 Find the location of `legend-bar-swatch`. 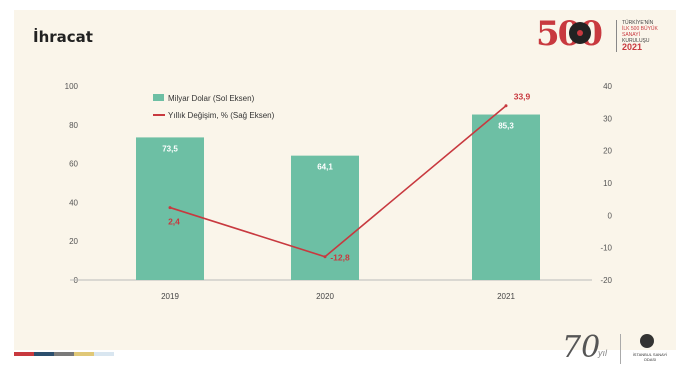

legend-bar-swatch is located at coordinates (158, 97).